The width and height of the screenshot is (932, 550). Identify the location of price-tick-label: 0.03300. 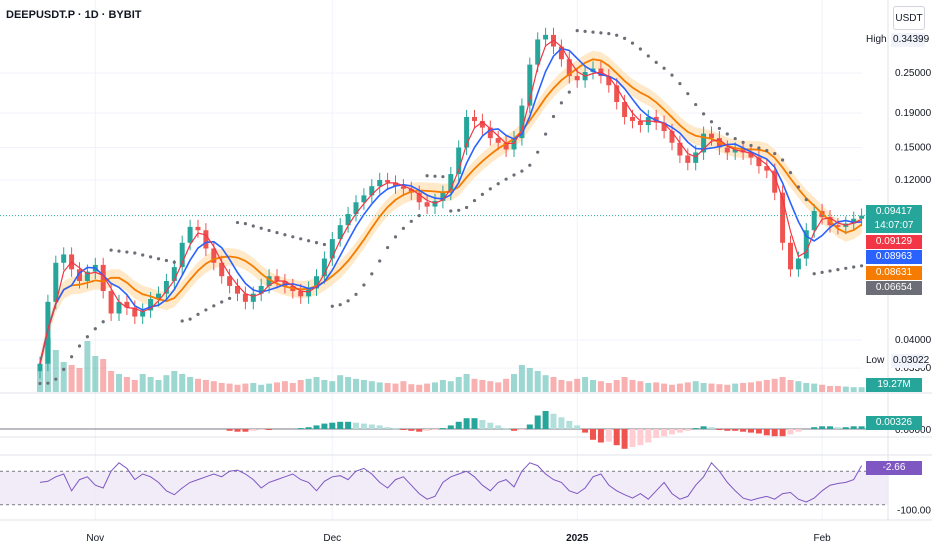
(913, 368).